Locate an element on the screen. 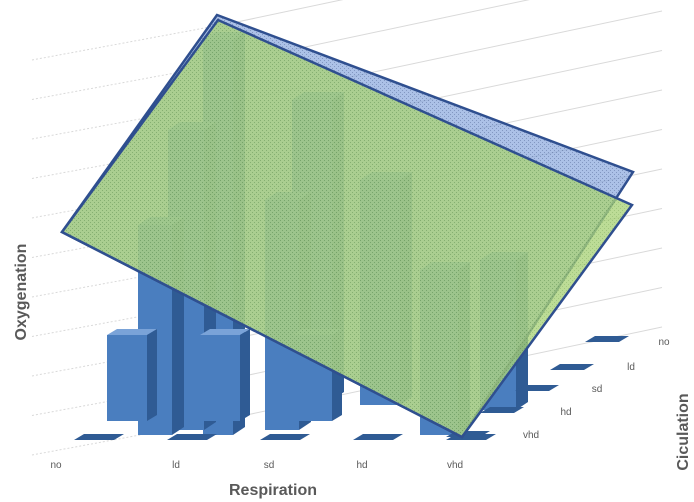 Image resolution: width=694 pixels, height=502 pixels. depth-tick-label: no is located at coordinates (664, 342).